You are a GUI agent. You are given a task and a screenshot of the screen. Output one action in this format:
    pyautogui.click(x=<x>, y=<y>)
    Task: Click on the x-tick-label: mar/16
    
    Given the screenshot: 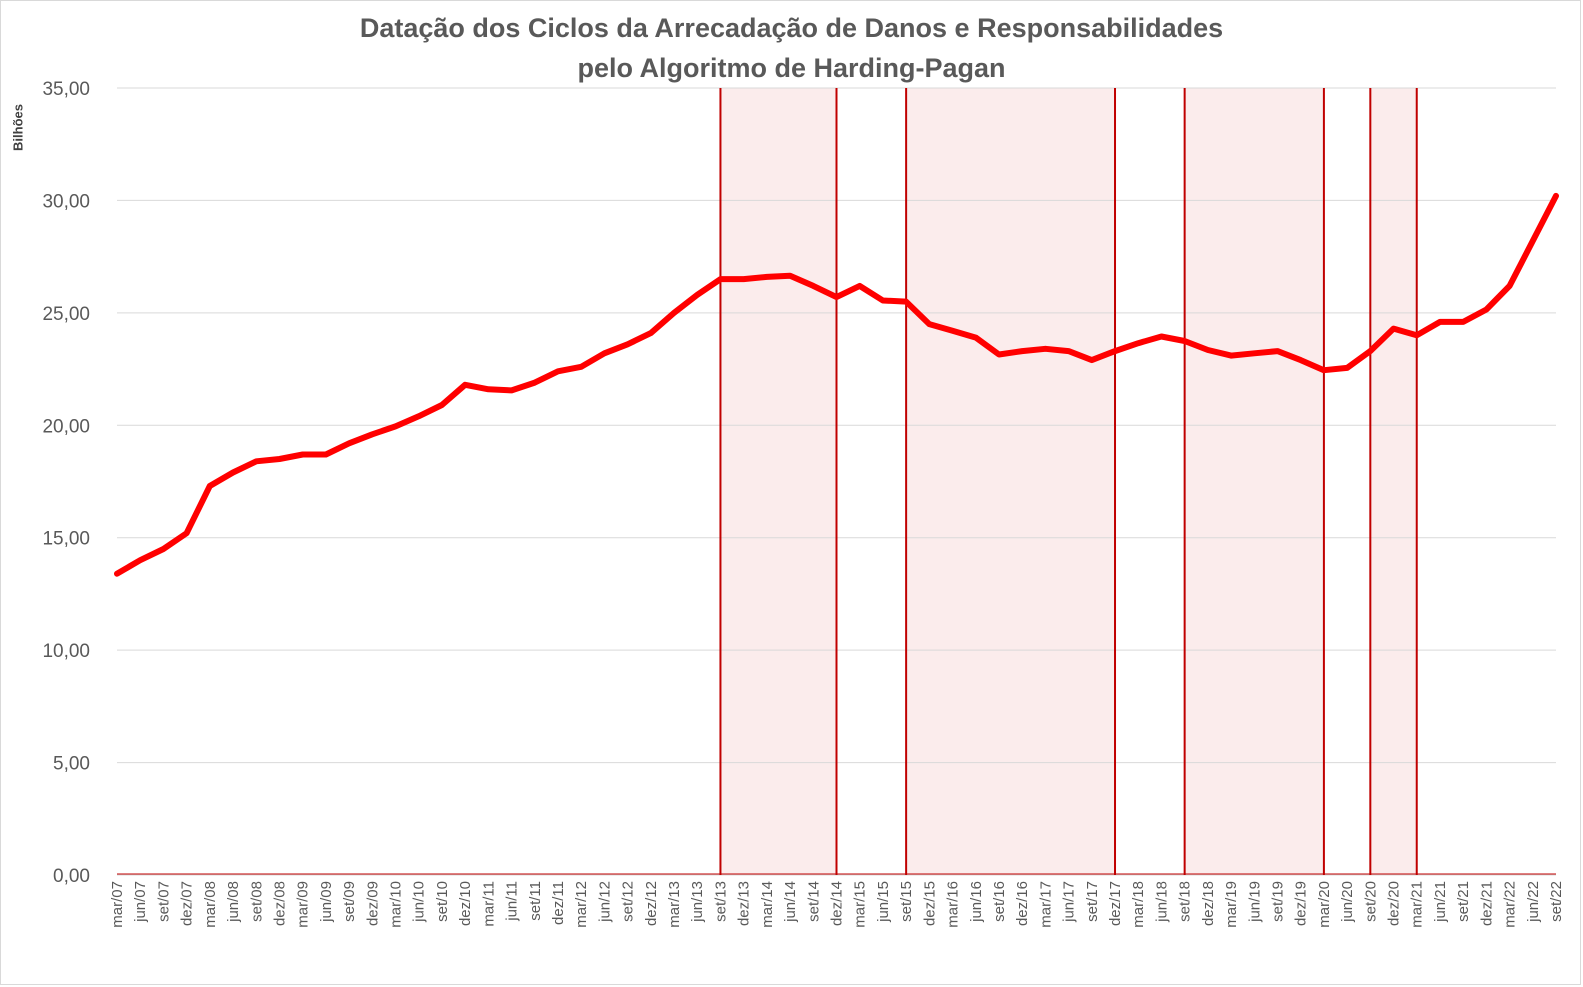 What is the action you would take?
    pyautogui.click(x=953, y=904)
    